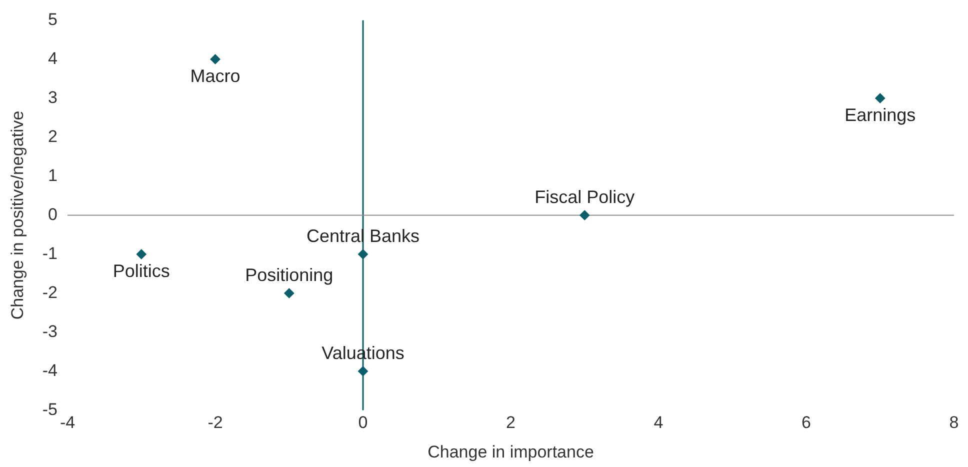 This screenshot has width=968, height=467. I want to click on annotation: Politics, so click(141, 271).